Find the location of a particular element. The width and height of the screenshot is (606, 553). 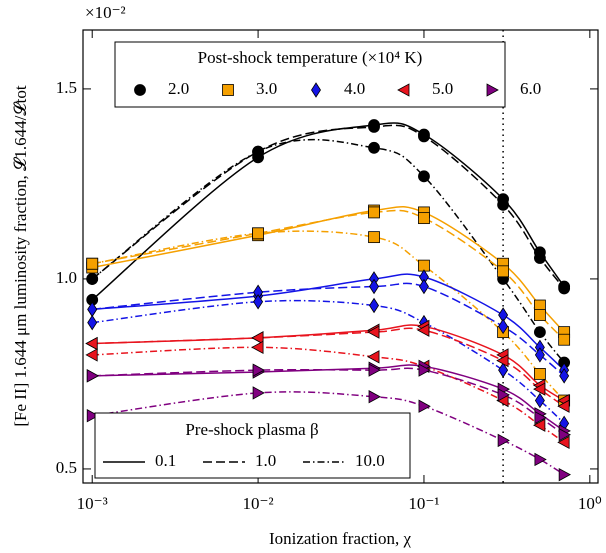

x-tick-label: 10⁰ is located at coordinates (590, 503).